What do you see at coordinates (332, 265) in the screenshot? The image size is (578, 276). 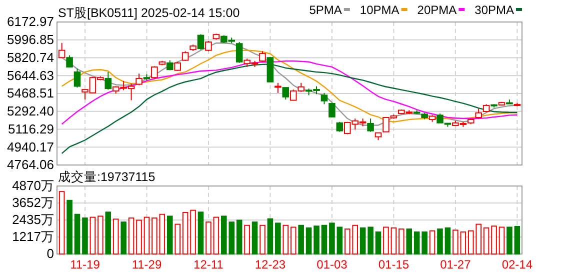 I see `x-tick-label: 01-03` at bounding box center [332, 265].